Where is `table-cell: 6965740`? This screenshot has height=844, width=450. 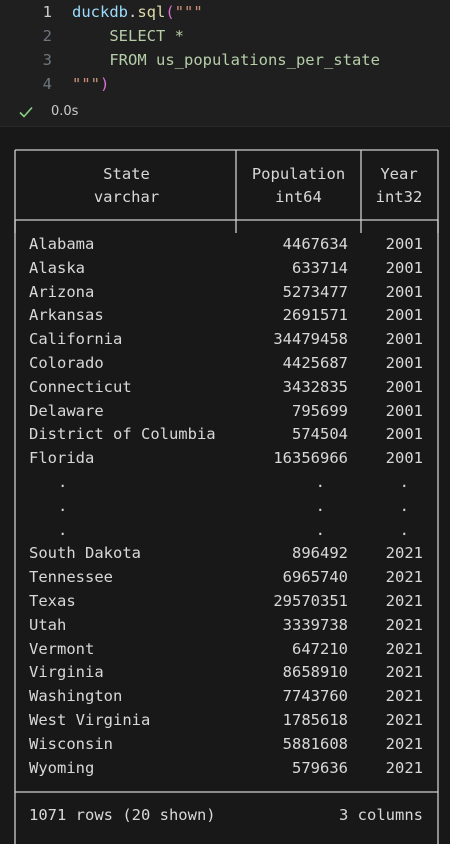
table-cell: 6965740 is located at coordinates (315, 577).